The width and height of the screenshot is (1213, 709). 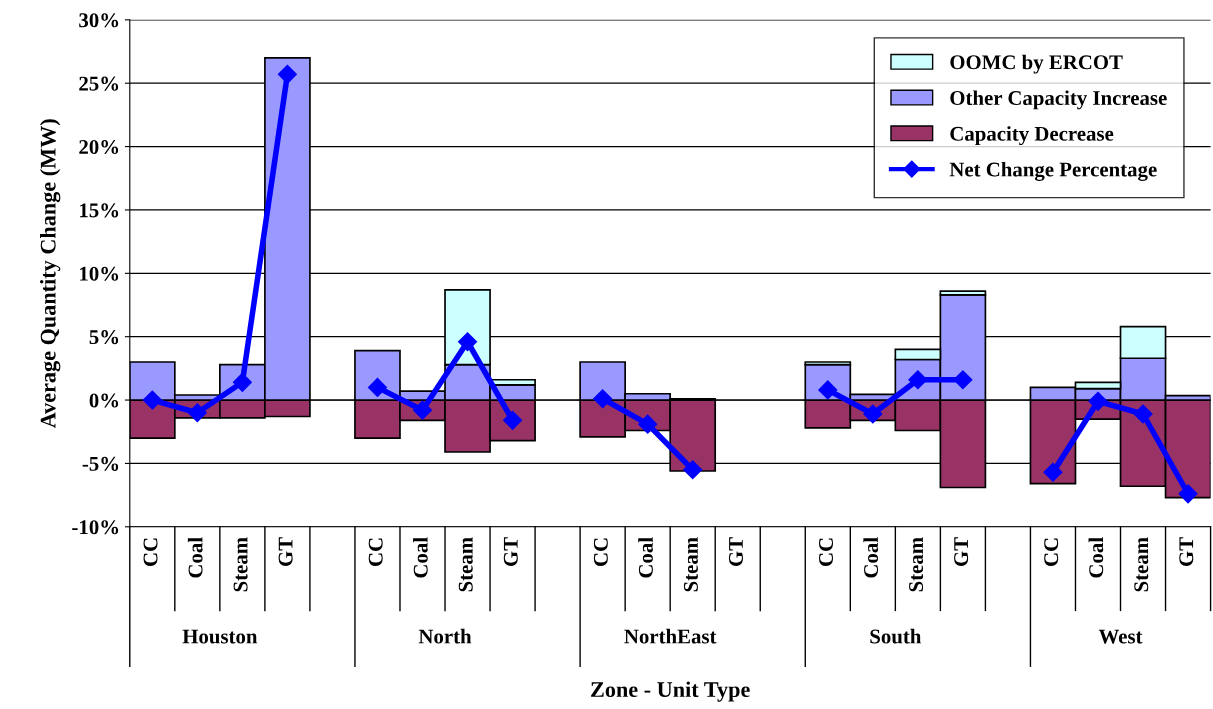 What do you see at coordinates (99, 273) in the screenshot?
I see `y-tick-label: 10%` at bounding box center [99, 273].